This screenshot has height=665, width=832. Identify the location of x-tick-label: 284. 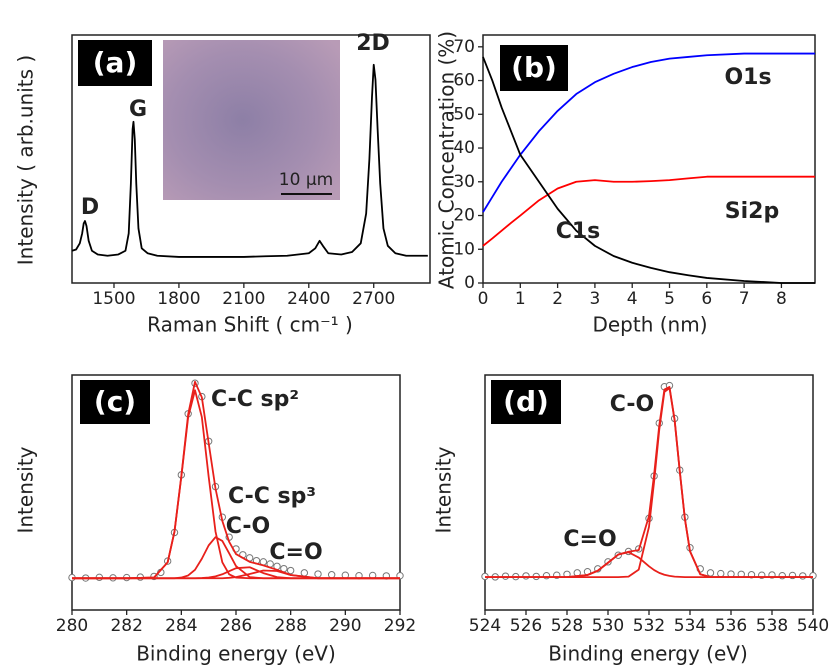
(181, 626).